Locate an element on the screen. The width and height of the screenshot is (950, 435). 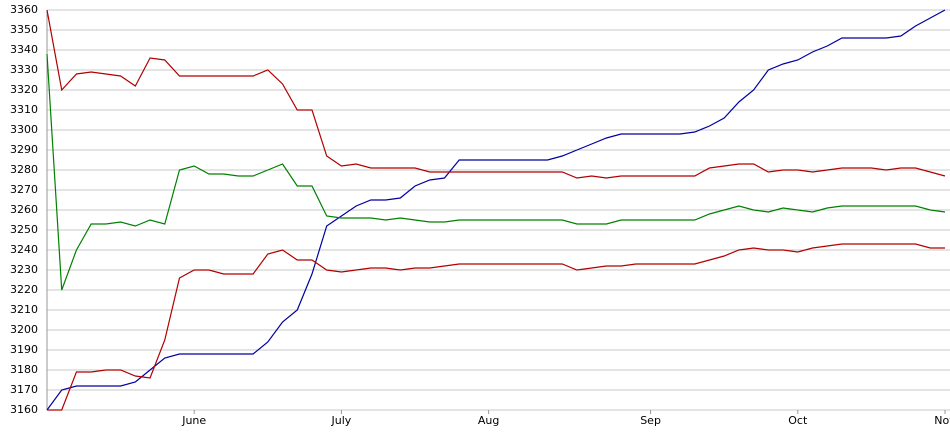
x-tick-label: Oct is located at coordinates (798, 420).